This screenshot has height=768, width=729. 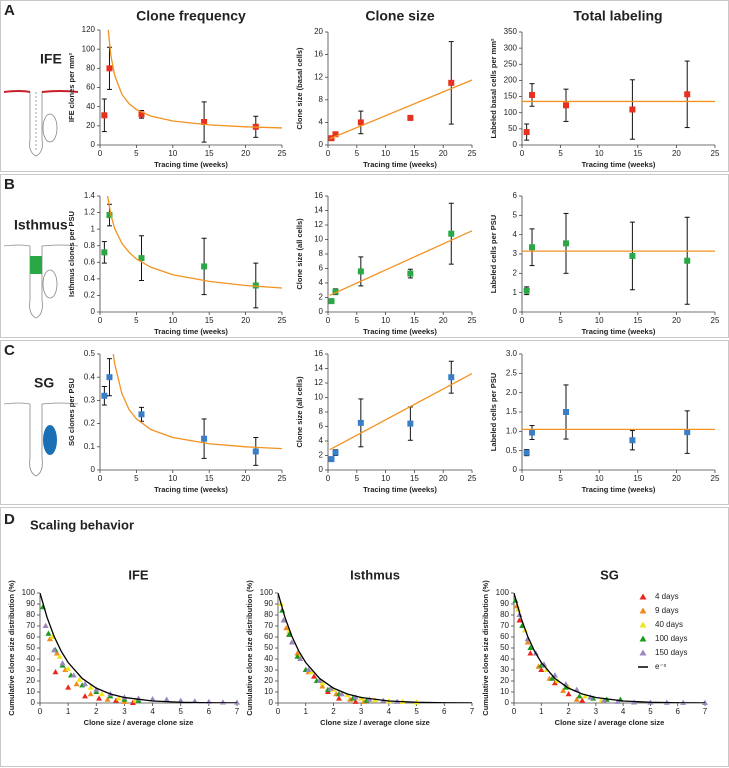 What do you see at coordinates (11, 648) in the screenshot?
I see `y-axis-label: Cumulative clone size distribution (%)` at bounding box center [11, 648].